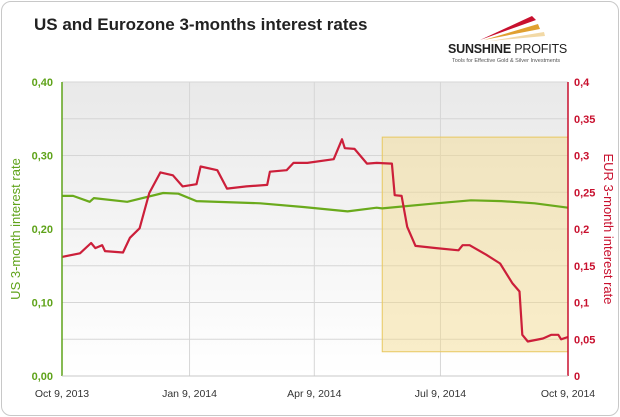 This screenshot has height=417, width=620. I want to click on x-tick-label: Oct 9, 2013, so click(62, 394).